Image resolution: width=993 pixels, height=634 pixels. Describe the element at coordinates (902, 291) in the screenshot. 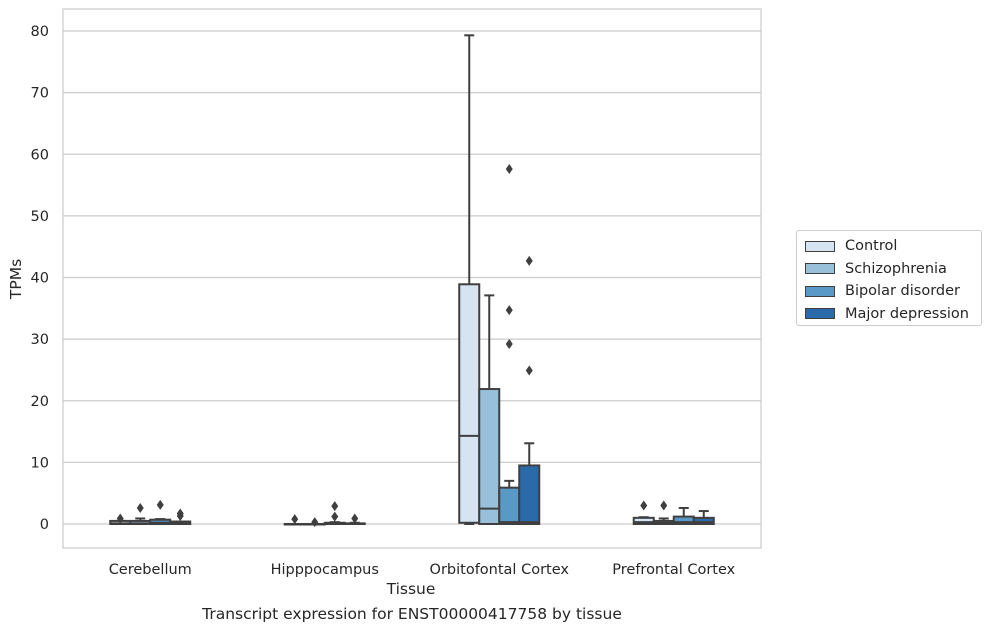

I see `legend-label-bipolar-disorder: Bipolar disorder` at that location.